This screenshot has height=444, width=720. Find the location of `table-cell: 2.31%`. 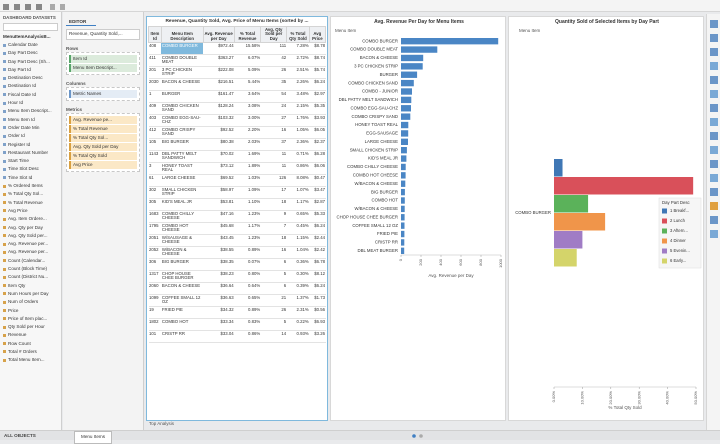

table-cell: 2.31% is located at coordinates (298, 313).